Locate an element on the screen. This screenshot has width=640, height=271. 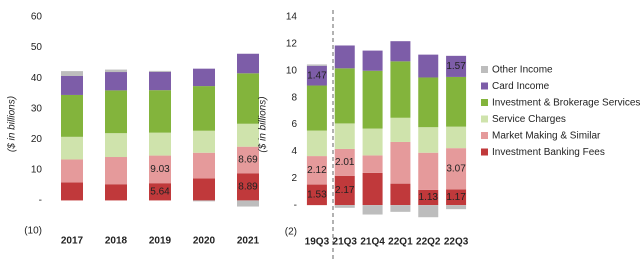
y-tick-label: 60 is located at coordinates (37, 17).